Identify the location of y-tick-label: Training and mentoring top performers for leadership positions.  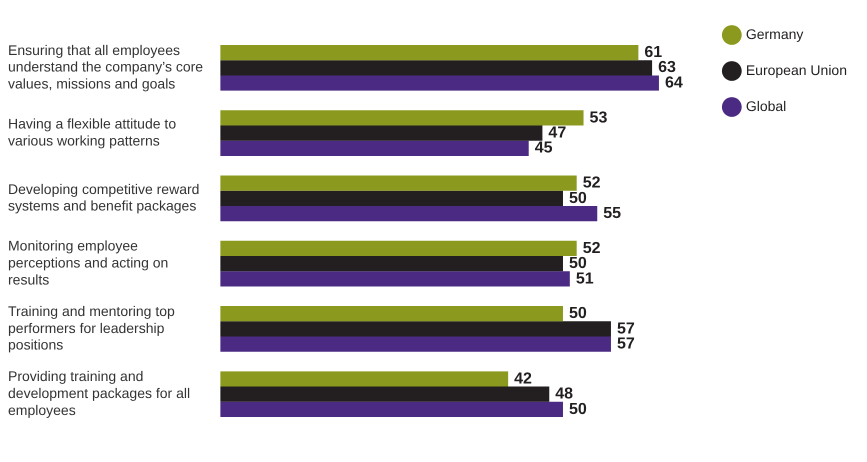
(92, 327).